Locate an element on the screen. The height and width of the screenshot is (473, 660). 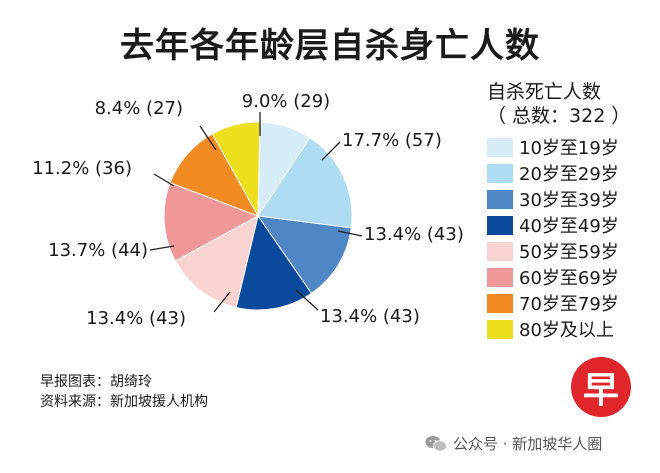
legend-title: 自杀死亡人数 is located at coordinates (572, 92).